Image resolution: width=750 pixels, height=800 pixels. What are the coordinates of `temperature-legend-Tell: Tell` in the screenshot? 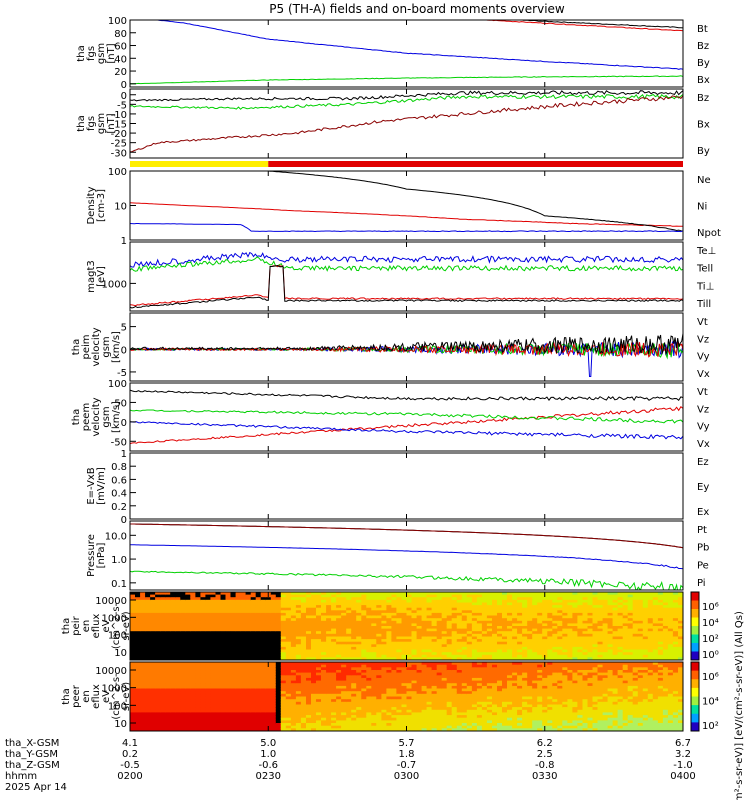 It's located at (704, 269).